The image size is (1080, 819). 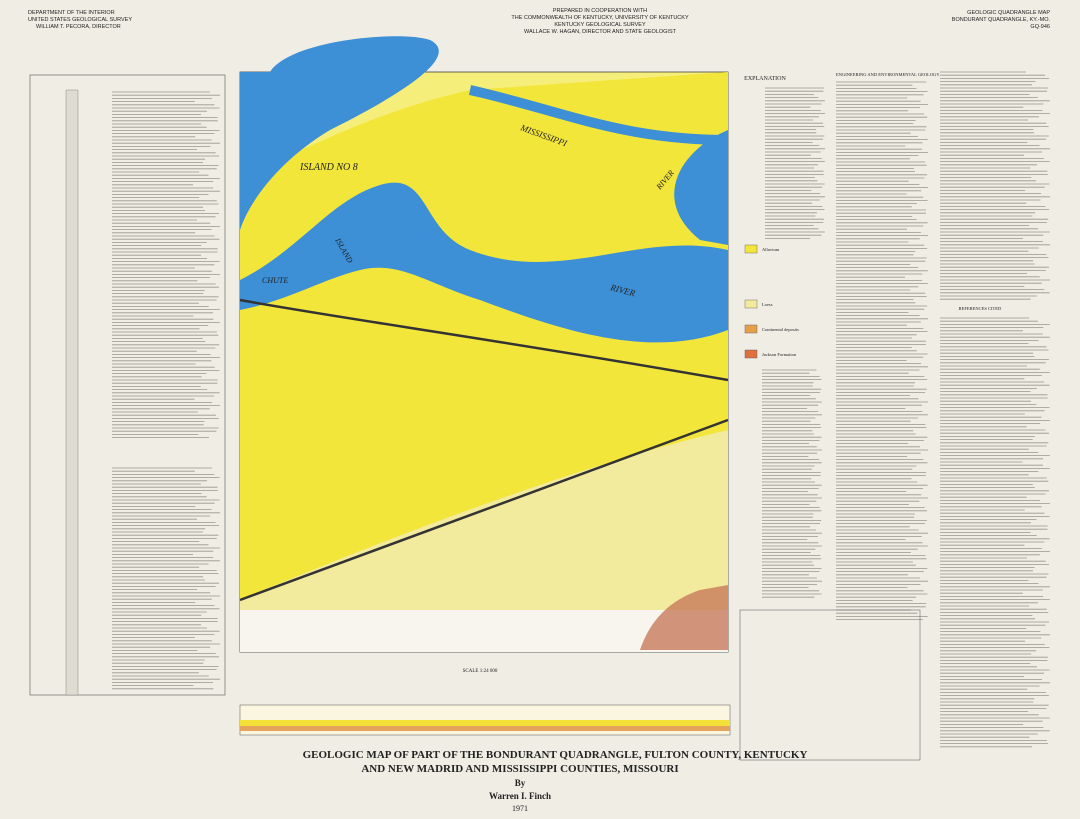 I want to click on uplands, so click(x=684, y=617).